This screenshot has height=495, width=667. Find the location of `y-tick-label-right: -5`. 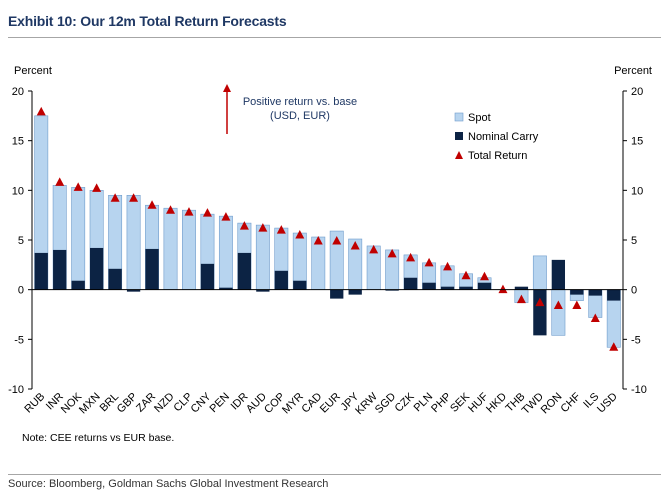

y-tick-label-right: -5 is located at coordinates (636, 340).